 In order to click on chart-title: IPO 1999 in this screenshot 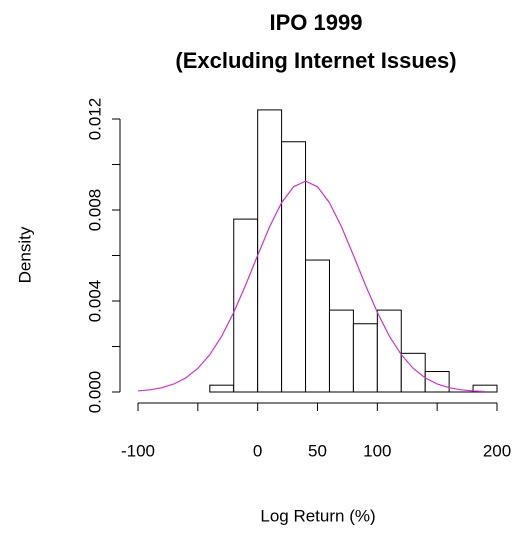, I will do `click(316, 22)`.